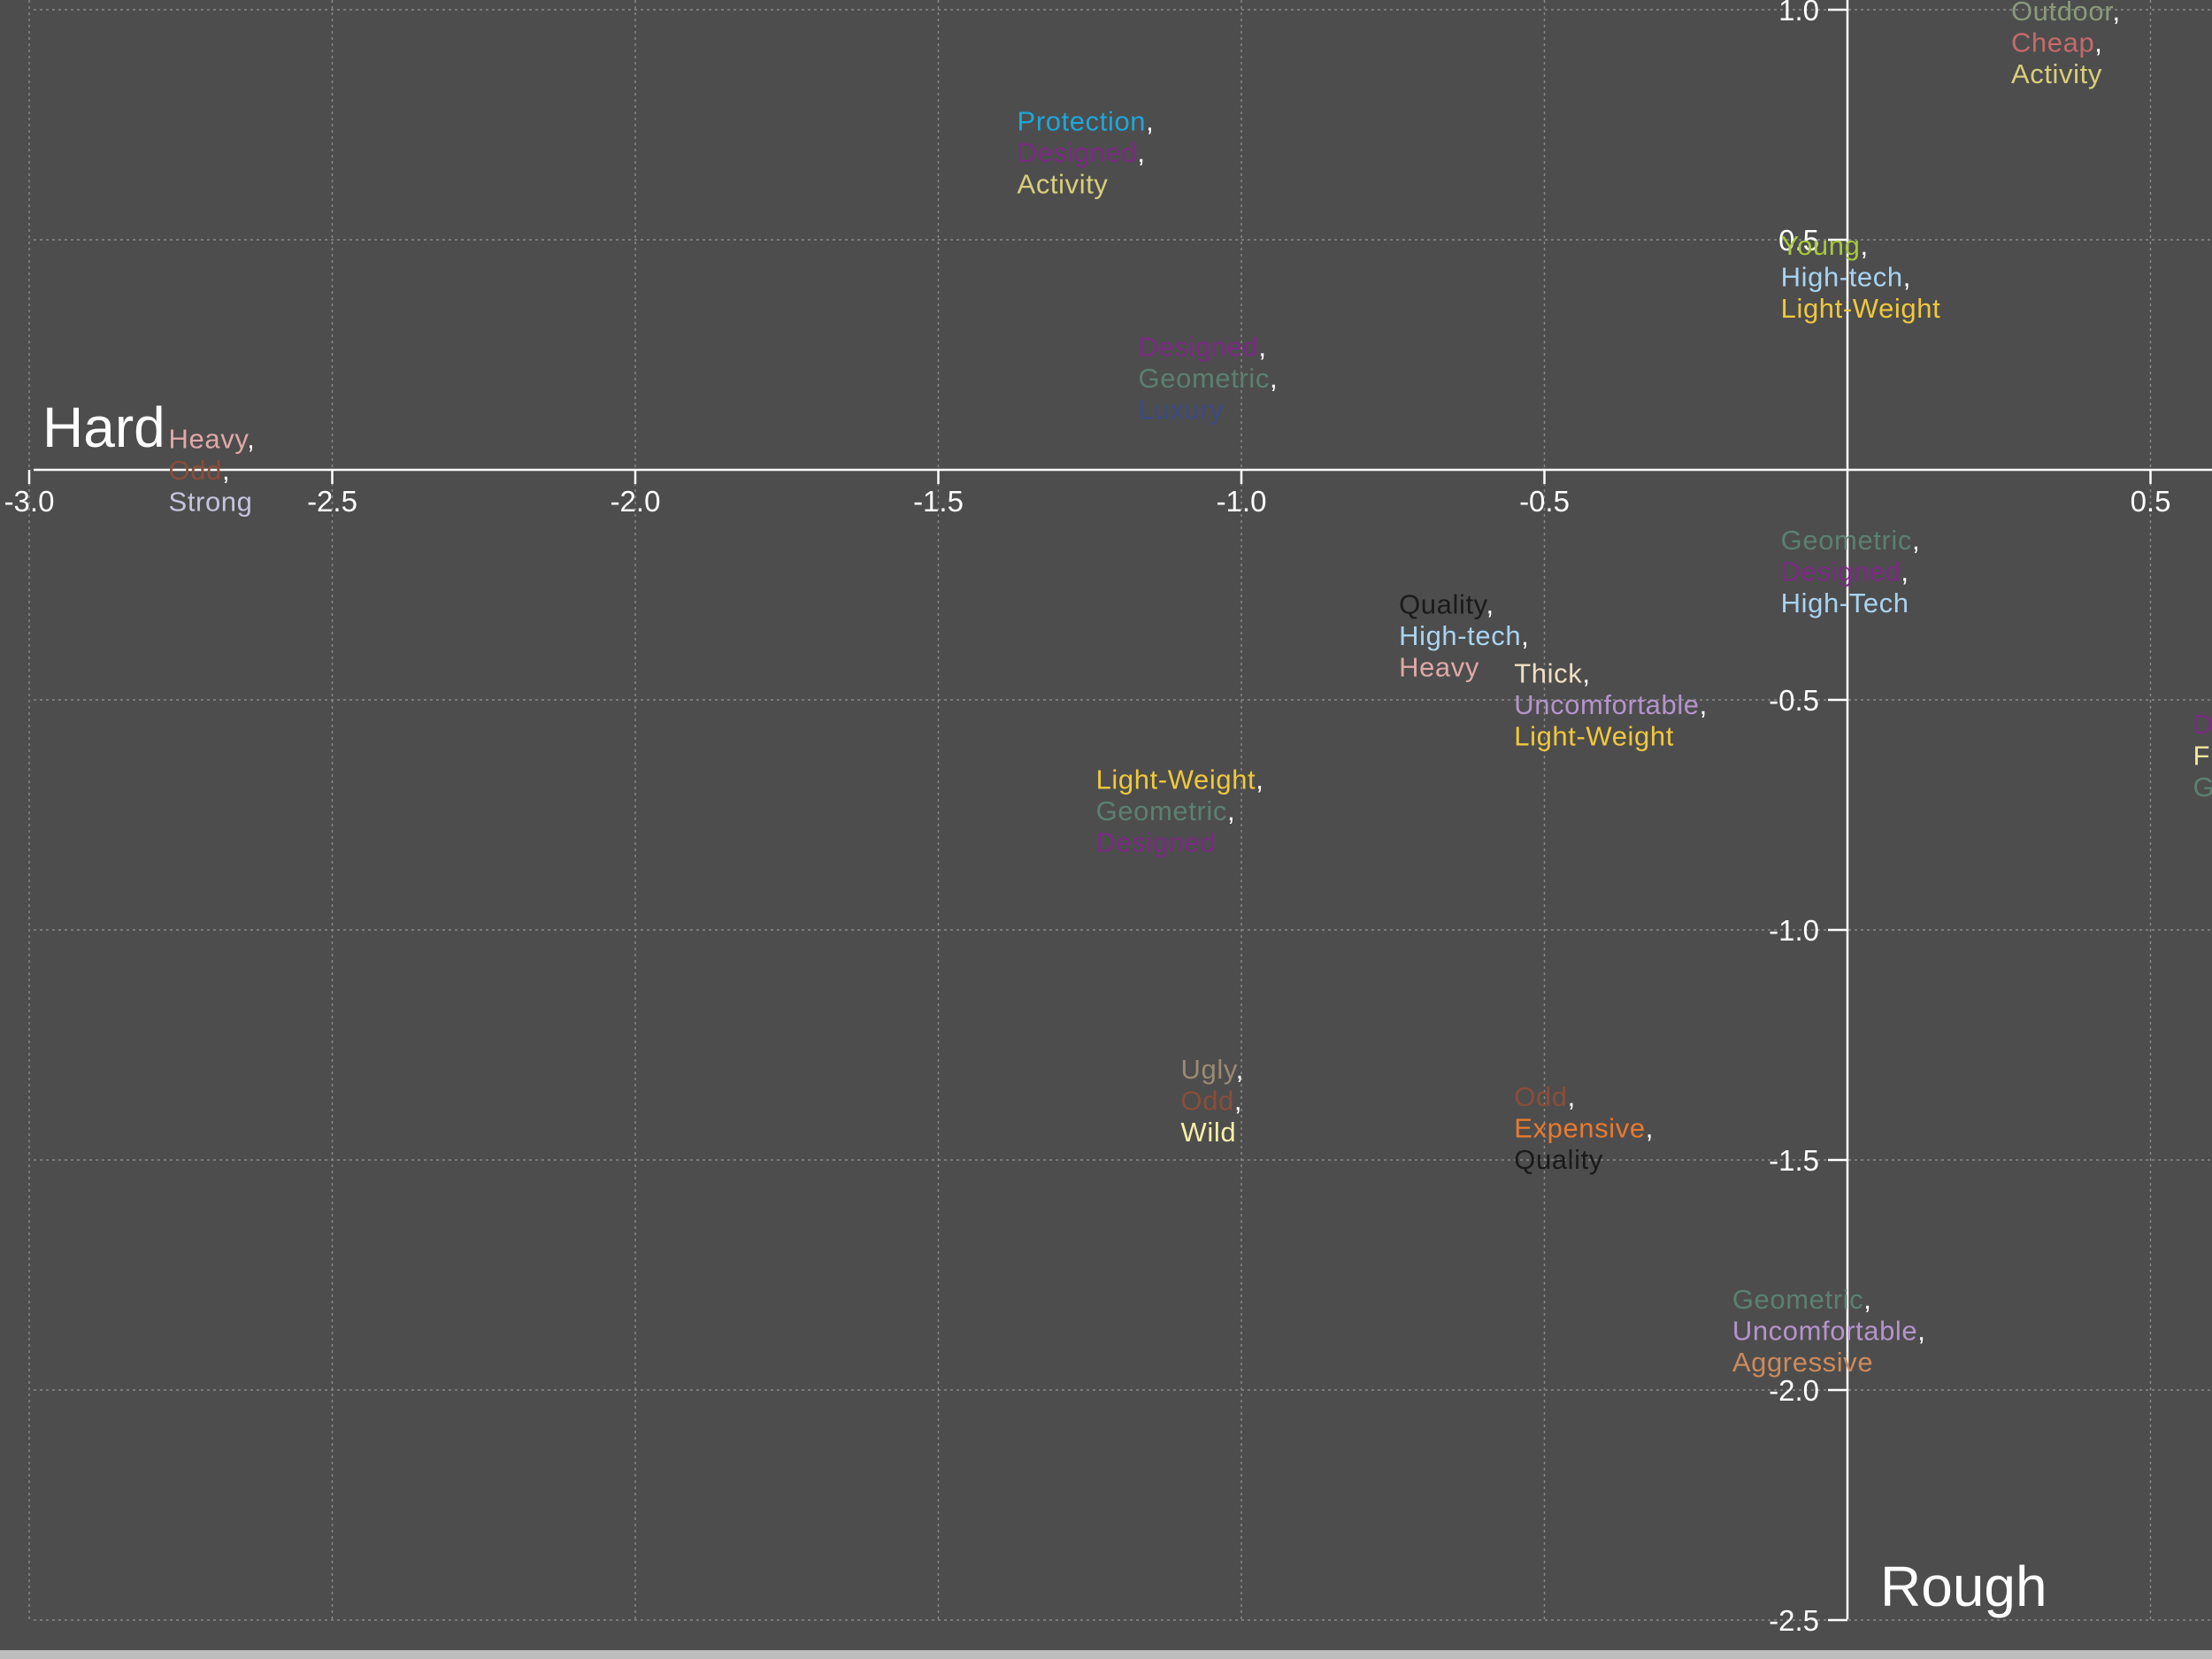 The width and height of the screenshot is (2212, 1659). What do you see at coordinates (1794, 701) in the screenshot?
I see `y-tick-label: -0.5` at bounding box center [1794, 701].